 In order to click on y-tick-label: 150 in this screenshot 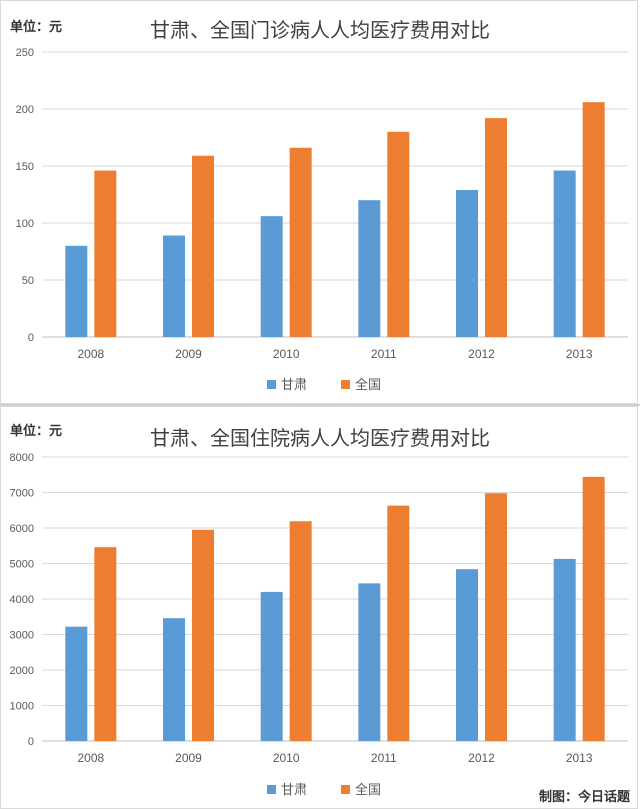, I will do `click(25, 167)`.